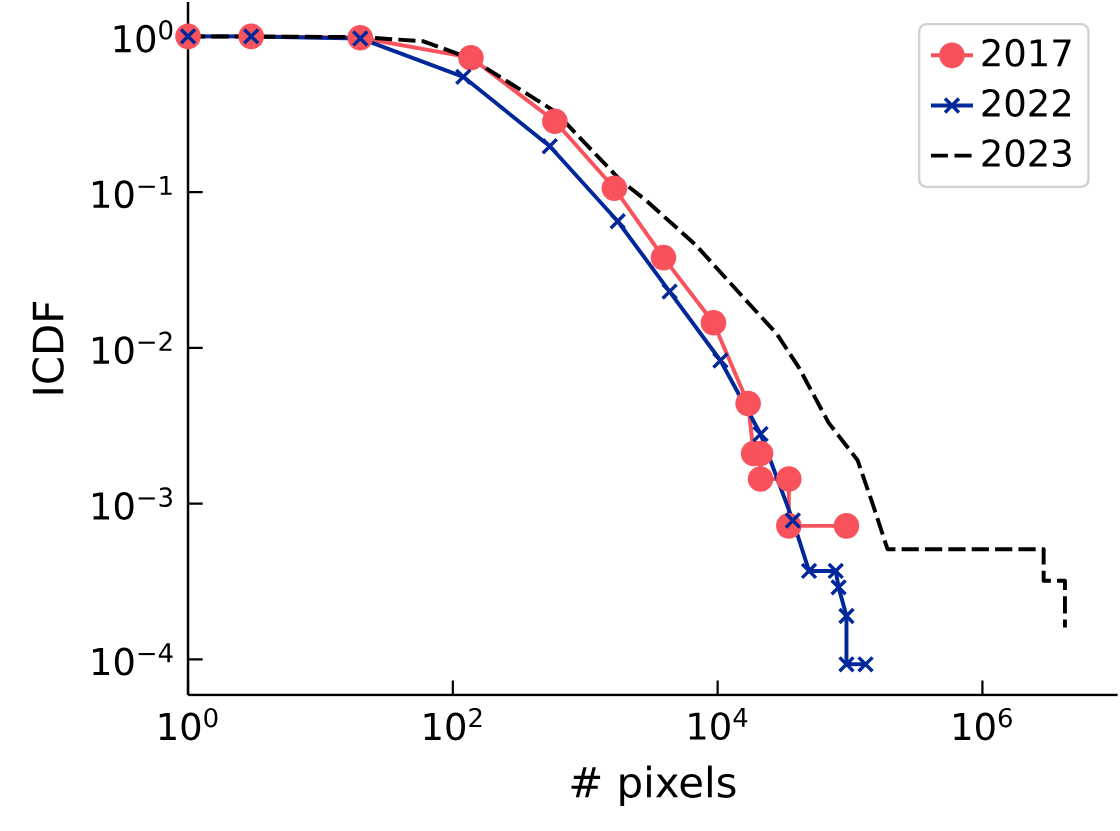 The image size is (1120, 831). What do you see at coordinates (188, 724) in the screenshot?
I see `x-tick-label: 10$^{0}$` at bounding box center [188, 724].